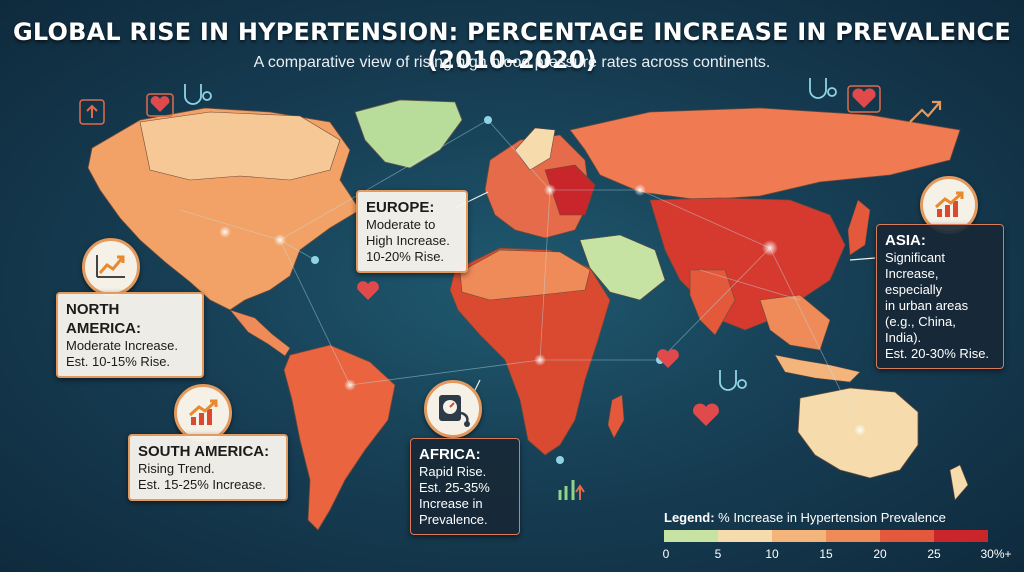  I want to click on asia-heading: ASIA:, so click(905, 240).